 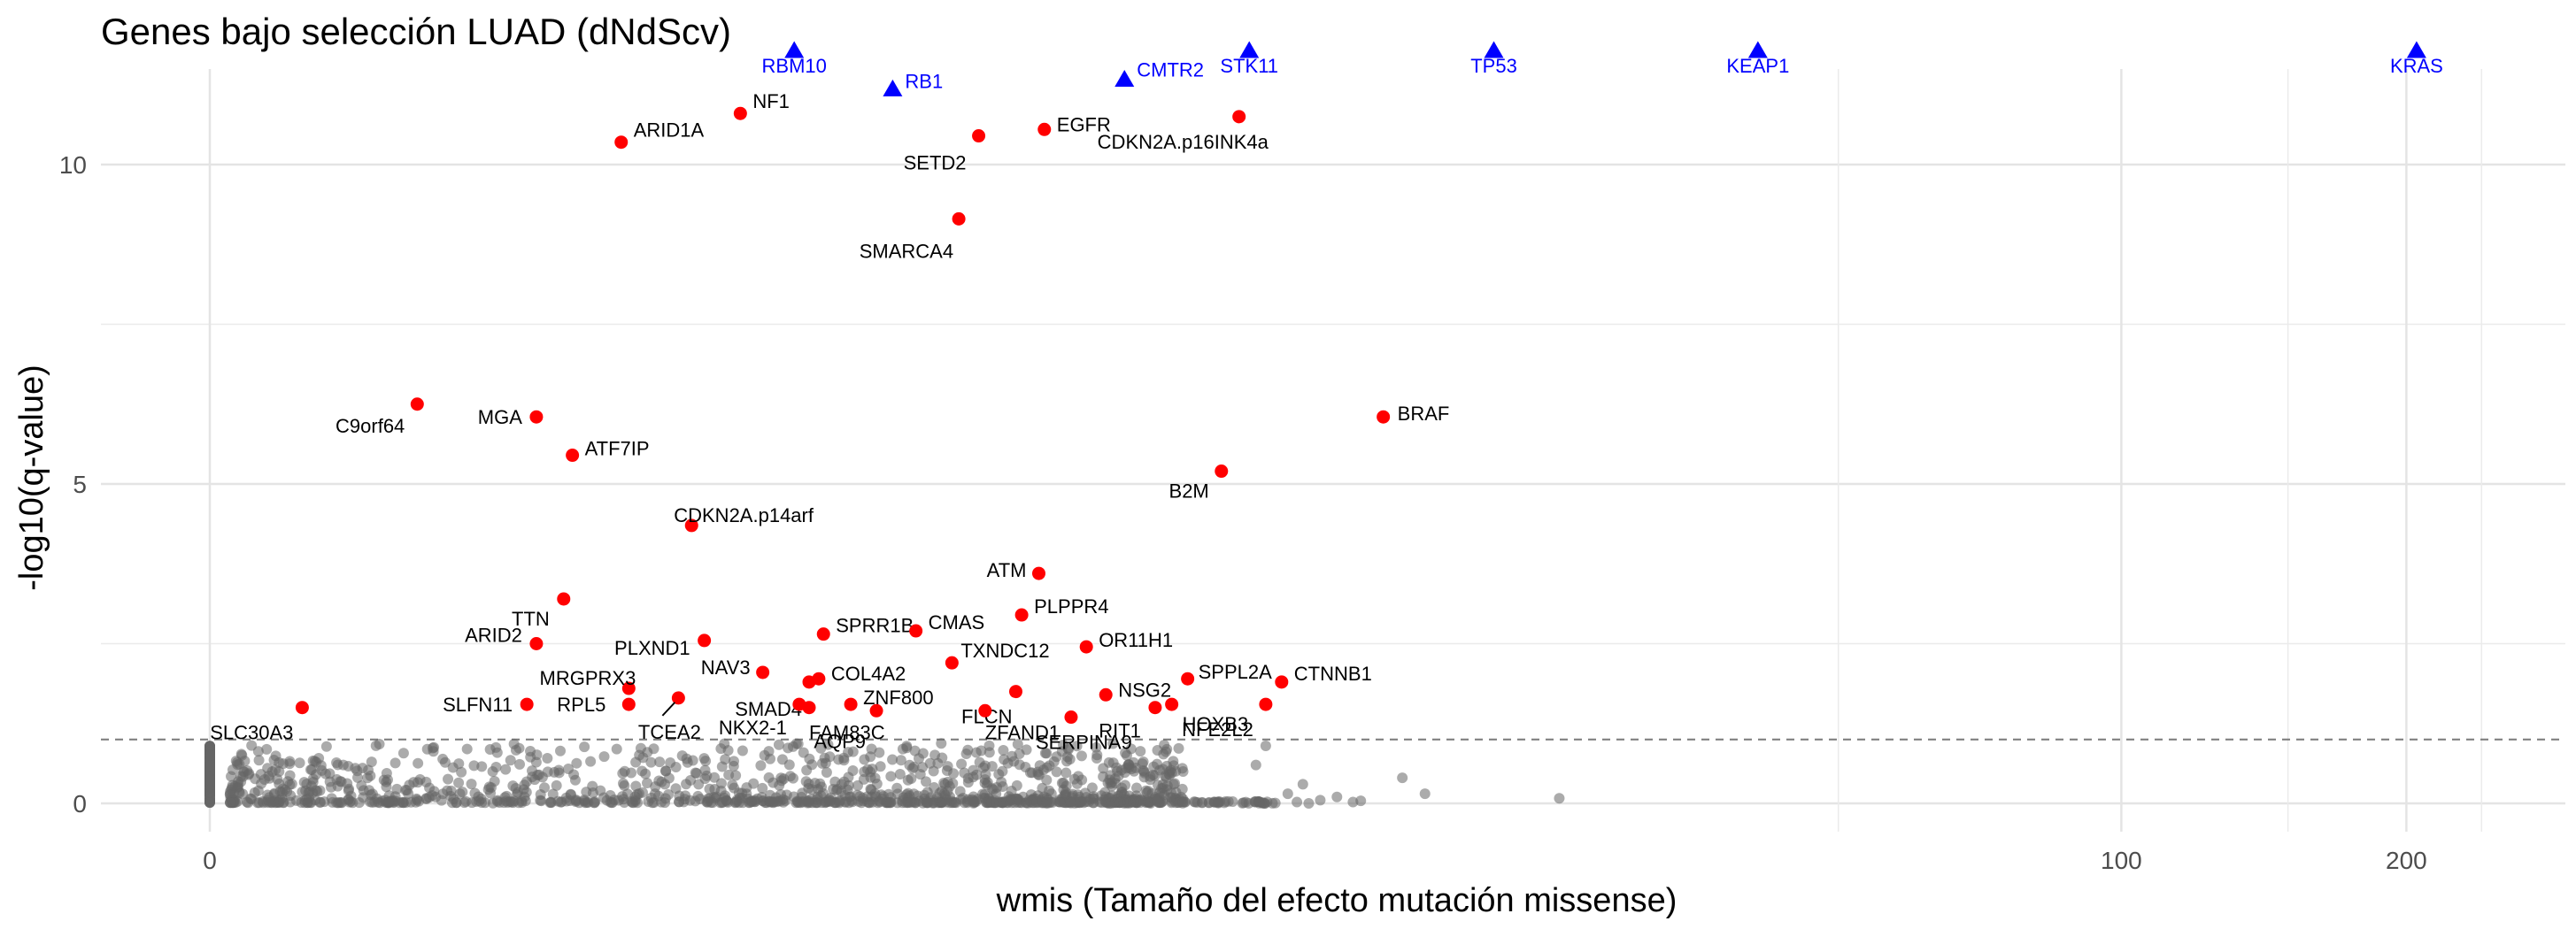 What do you see at coordinates (2416, 49) in the screenshot?
I see `capped-point-kras` at bounding box center [2416, 49].